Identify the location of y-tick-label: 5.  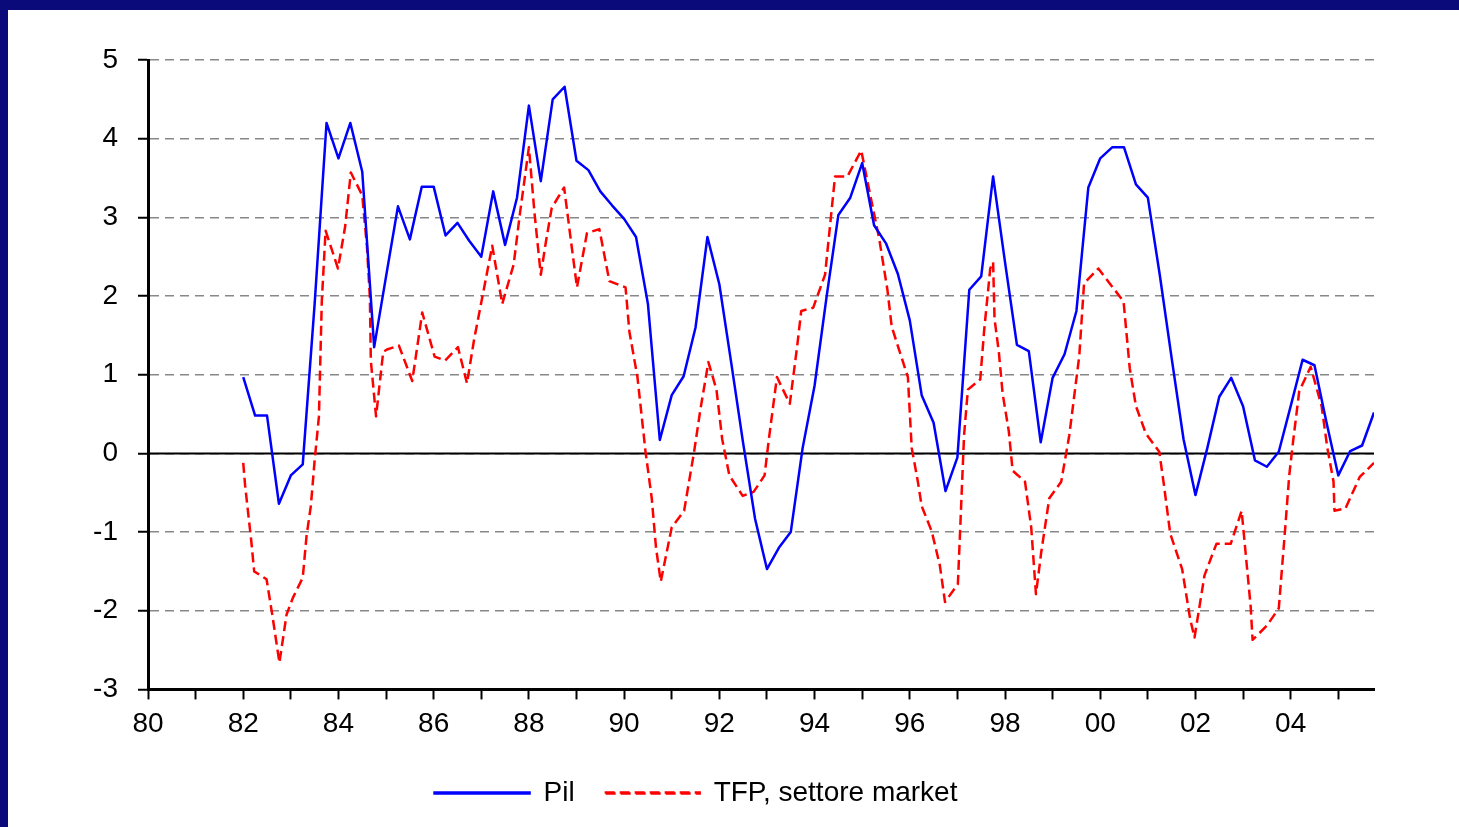
(110, 58).